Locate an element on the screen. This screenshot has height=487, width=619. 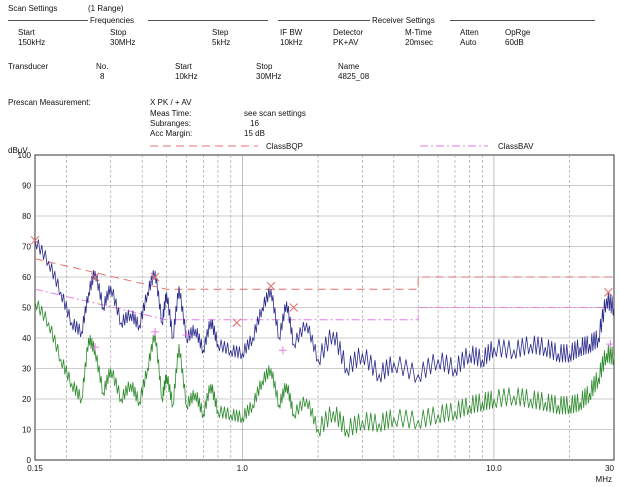
prescan-subranges-value: 16 is located at coordinates (254, 123).